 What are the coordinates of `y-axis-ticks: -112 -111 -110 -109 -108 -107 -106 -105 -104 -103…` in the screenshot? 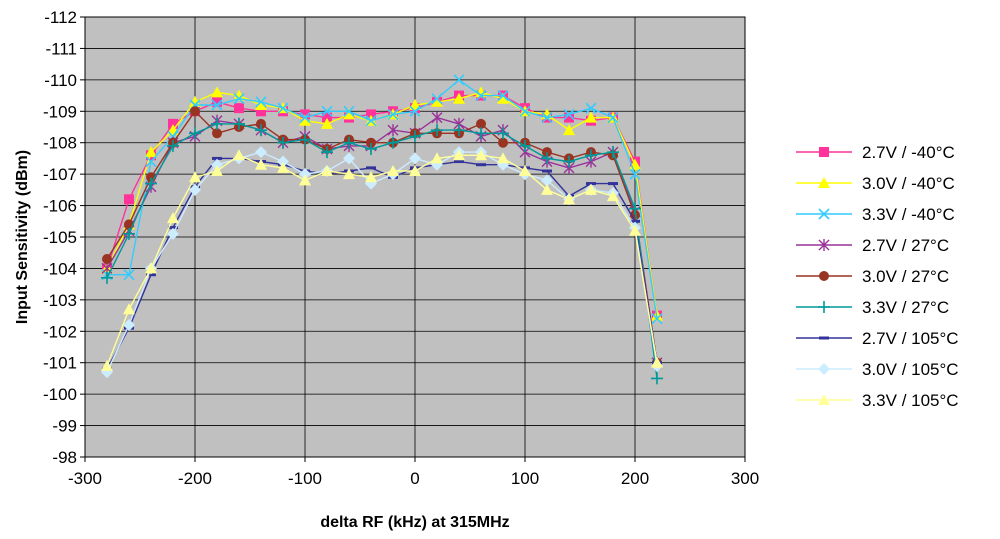 It's located at (64, 237).